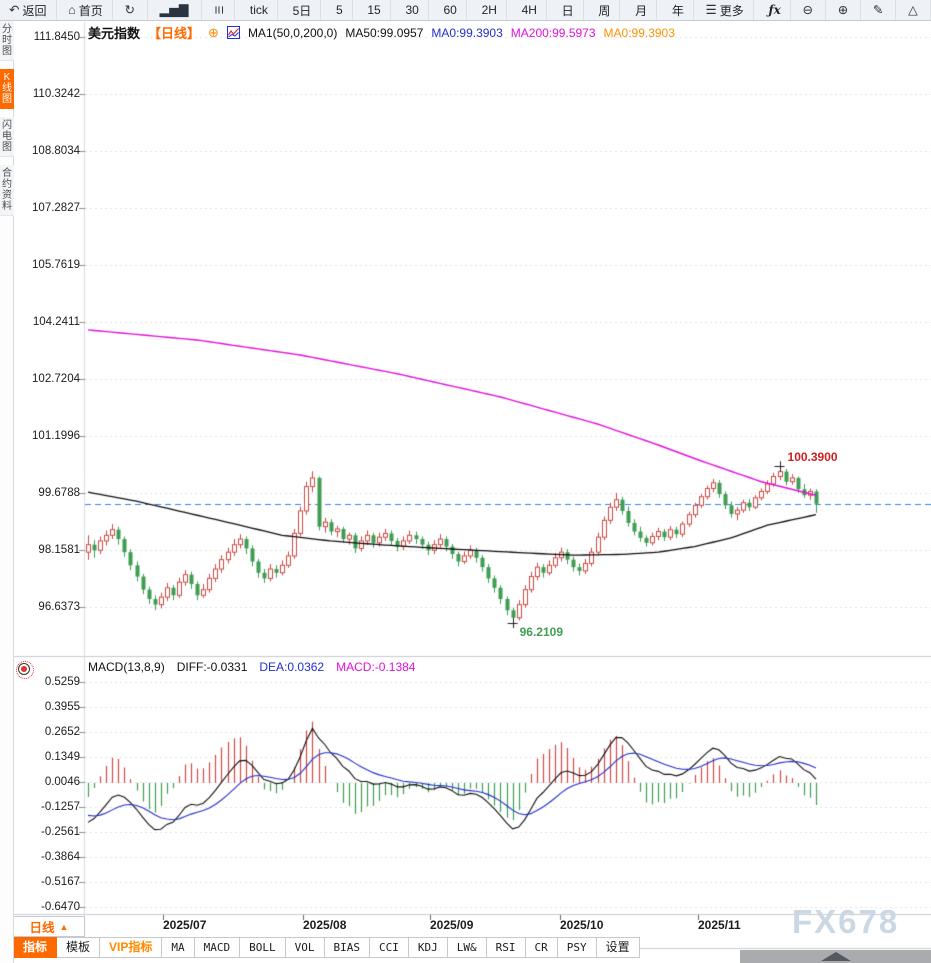  I want to click on macd-axis-label: -0.1257, so click(60, 807).